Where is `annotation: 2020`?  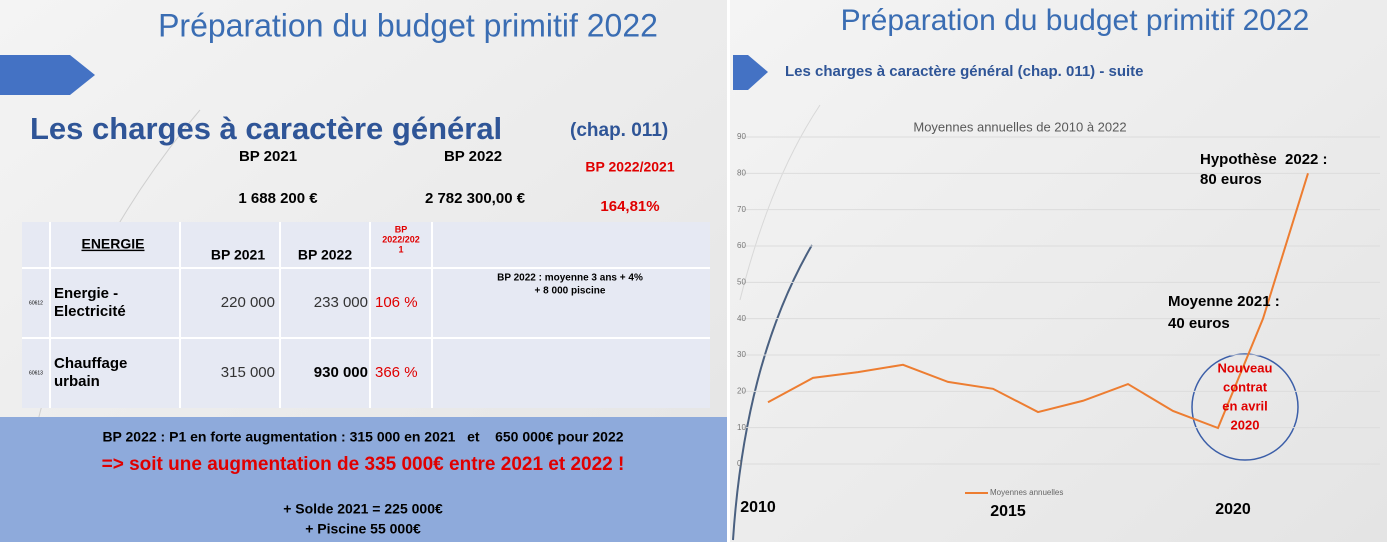 annotation: 2020 is located at coordinates (1245, 424).